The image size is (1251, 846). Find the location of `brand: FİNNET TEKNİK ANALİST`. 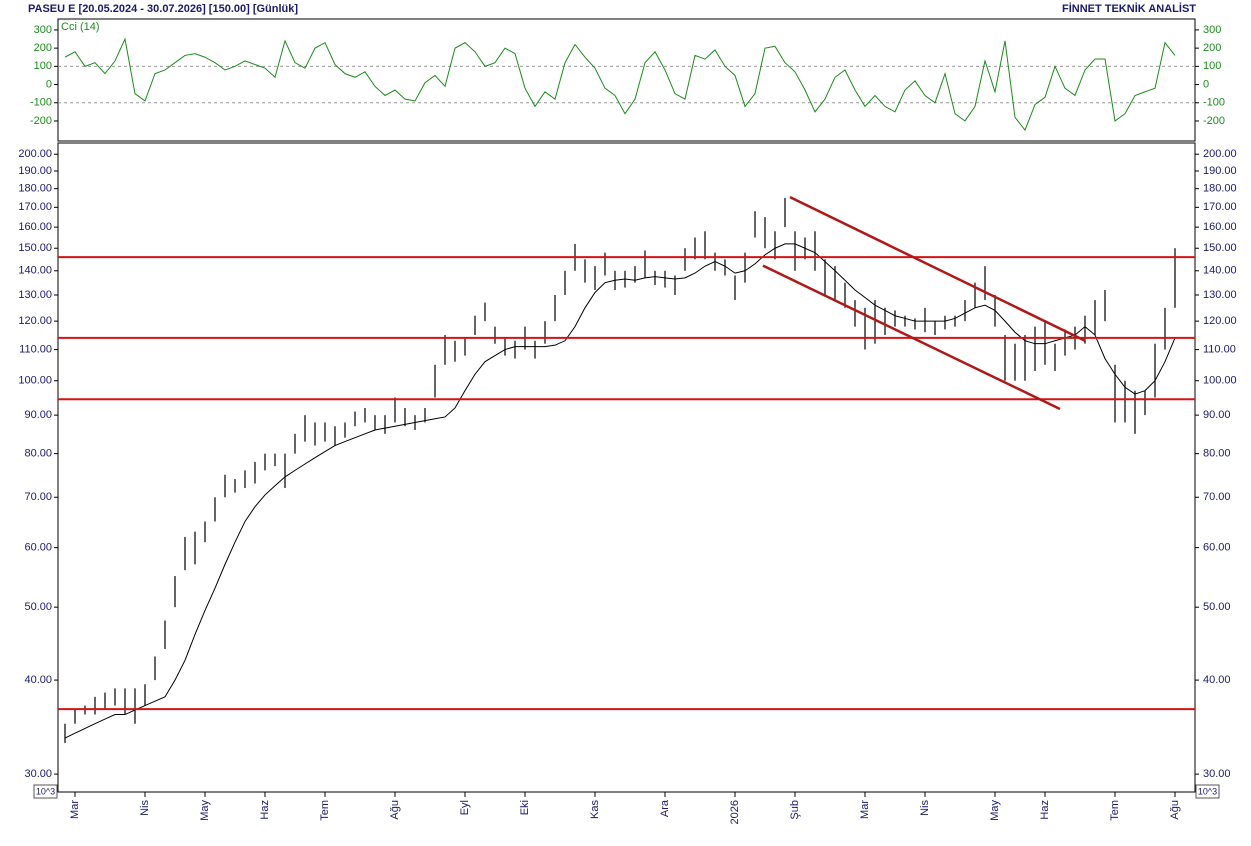

brand: FİNNET TEKNİK ANALİST is located at coordinates (1129, 8).